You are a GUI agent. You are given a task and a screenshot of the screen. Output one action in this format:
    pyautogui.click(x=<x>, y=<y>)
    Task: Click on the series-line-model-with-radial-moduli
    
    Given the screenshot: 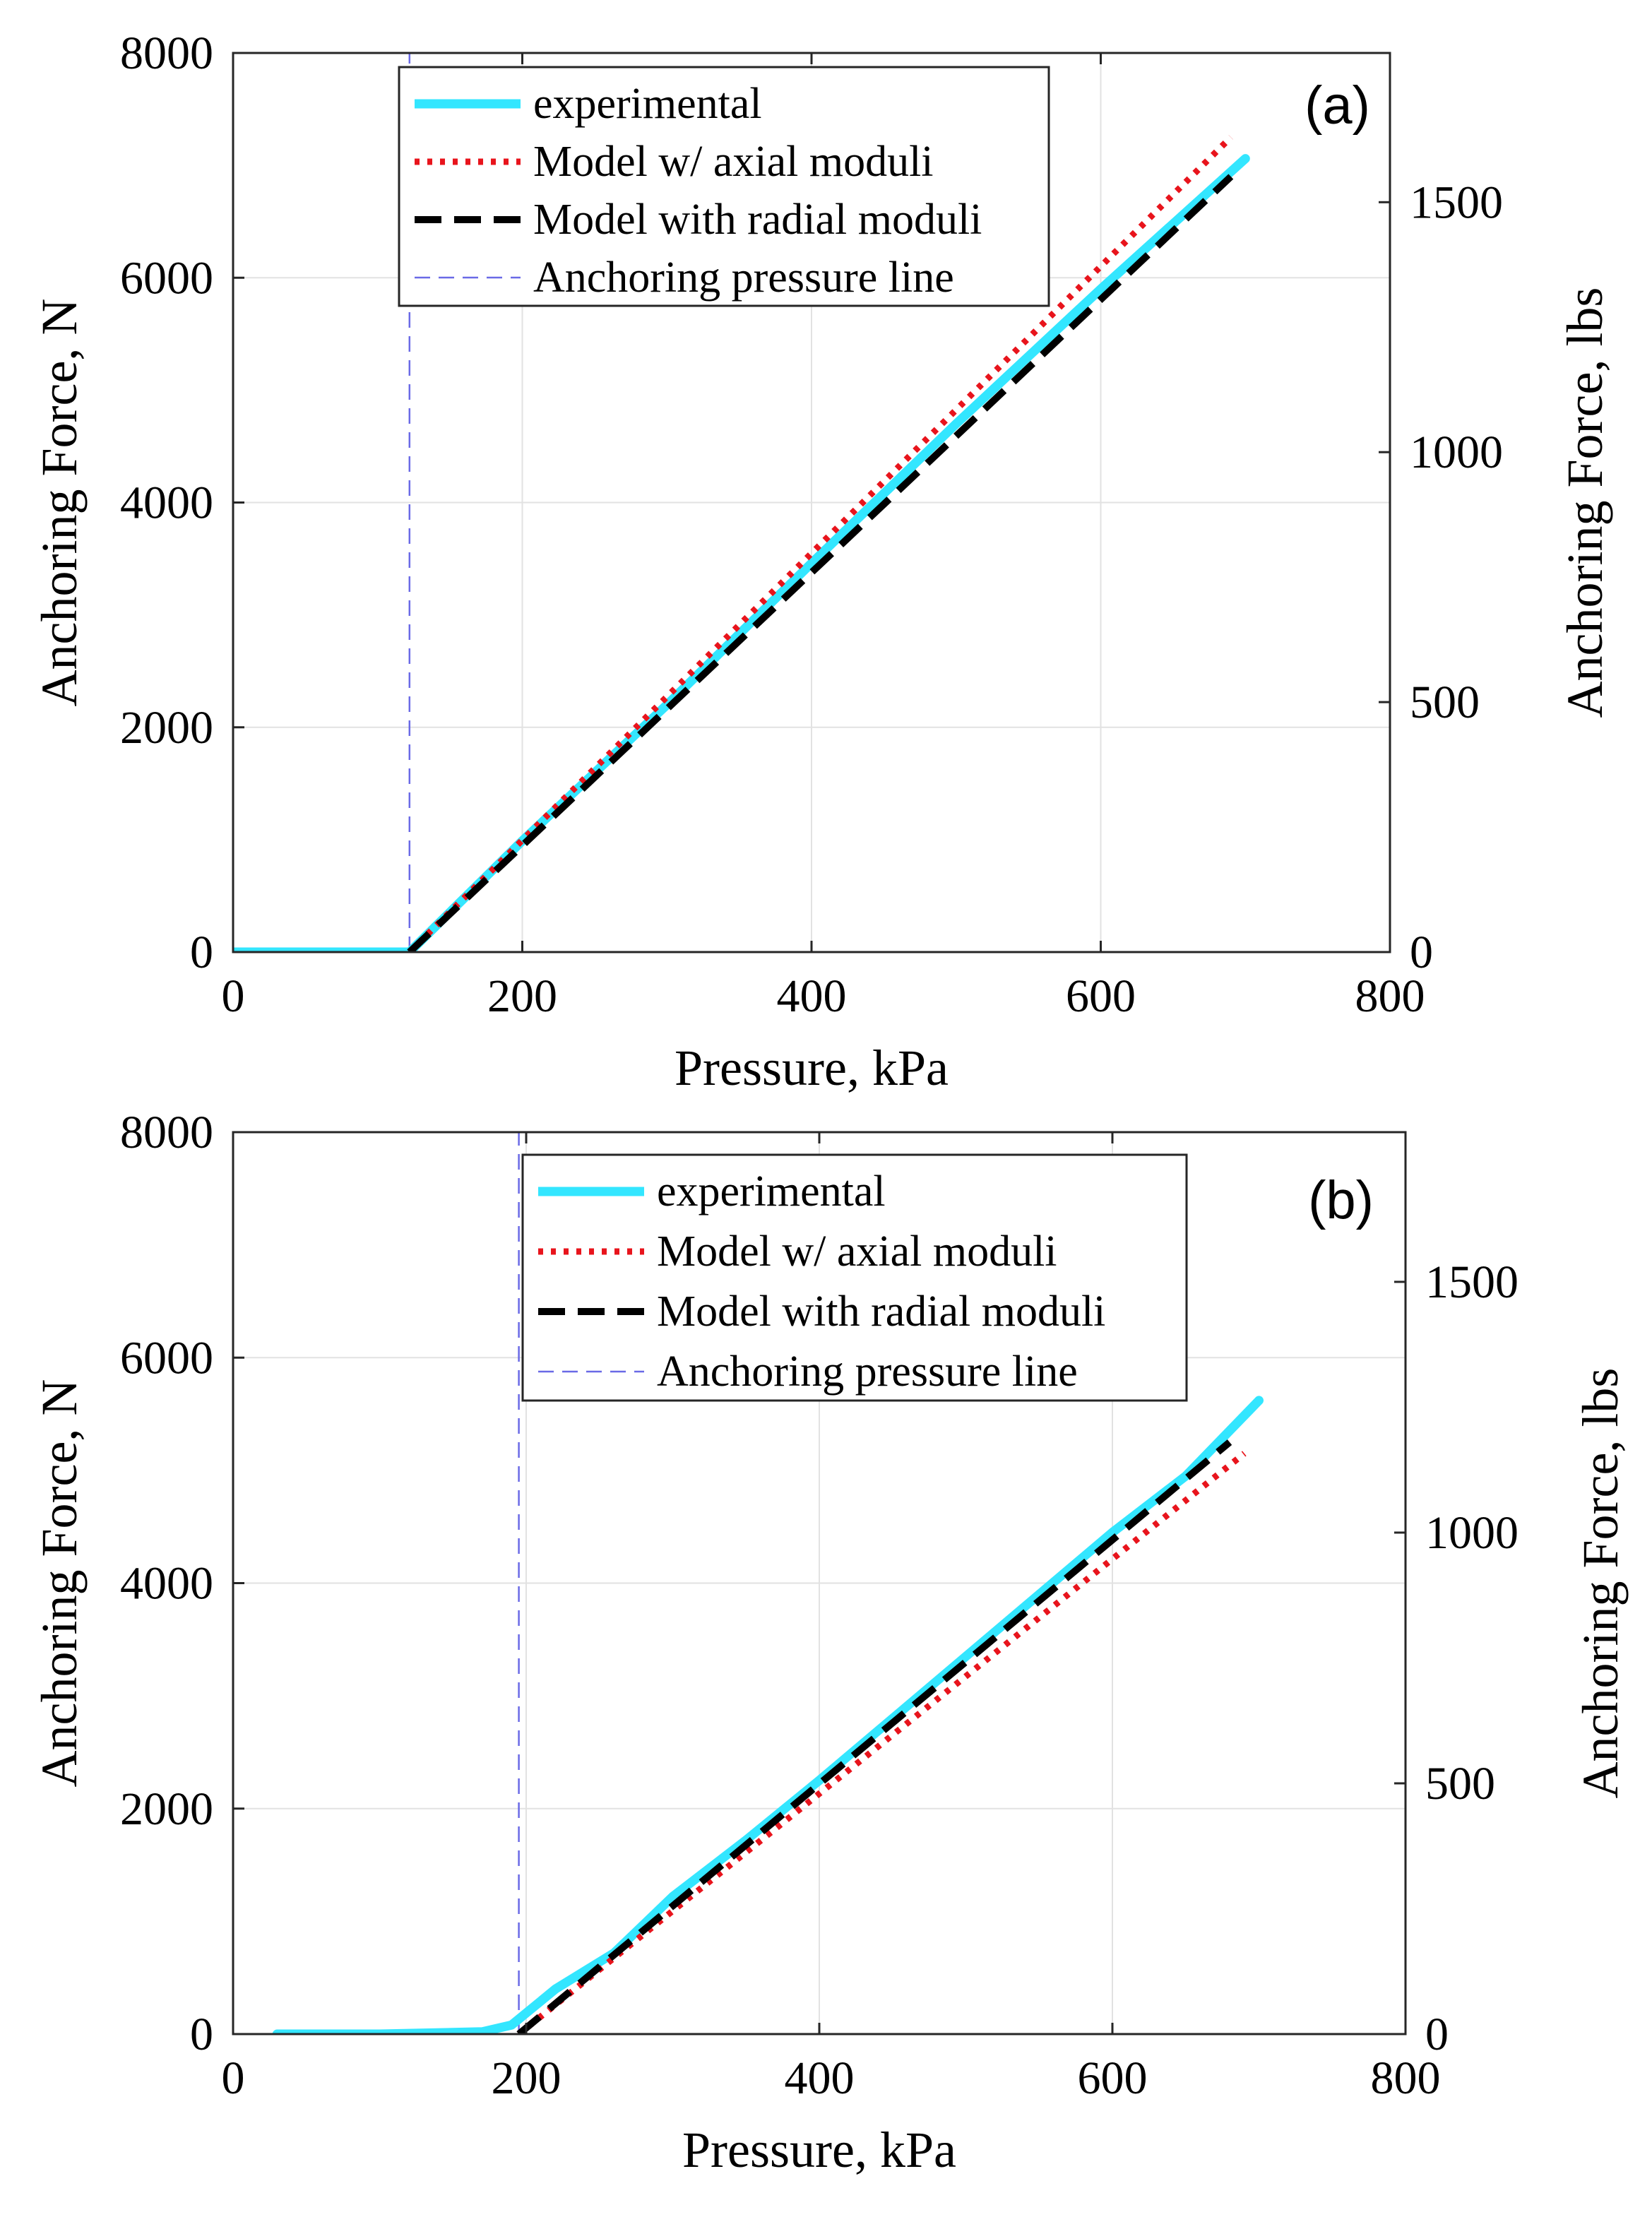 What is the action you would take?
    pyautogui.click(x=874, y=1736)
    